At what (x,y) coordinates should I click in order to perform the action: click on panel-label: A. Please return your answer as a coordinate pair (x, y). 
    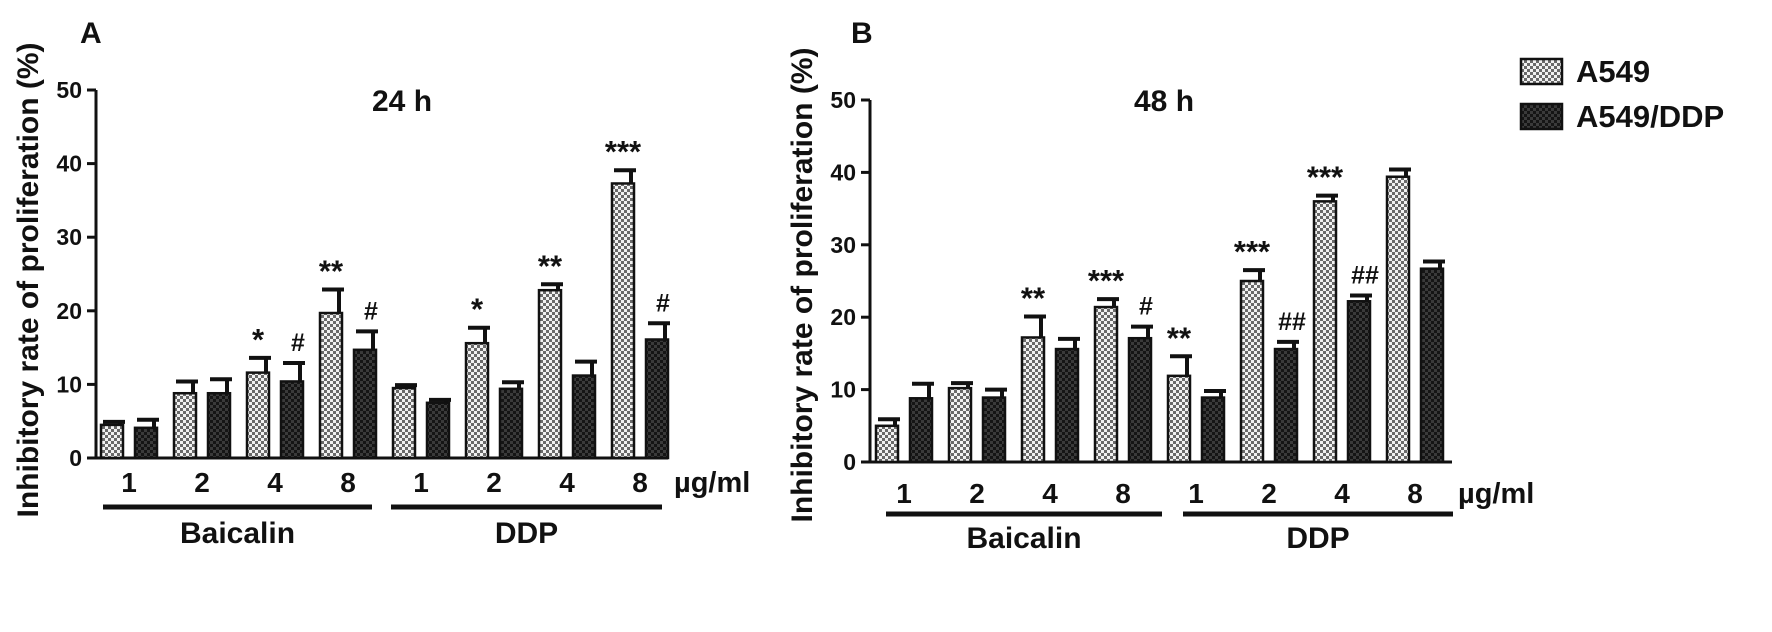
    Looking at the image, I should click on (91, 33).